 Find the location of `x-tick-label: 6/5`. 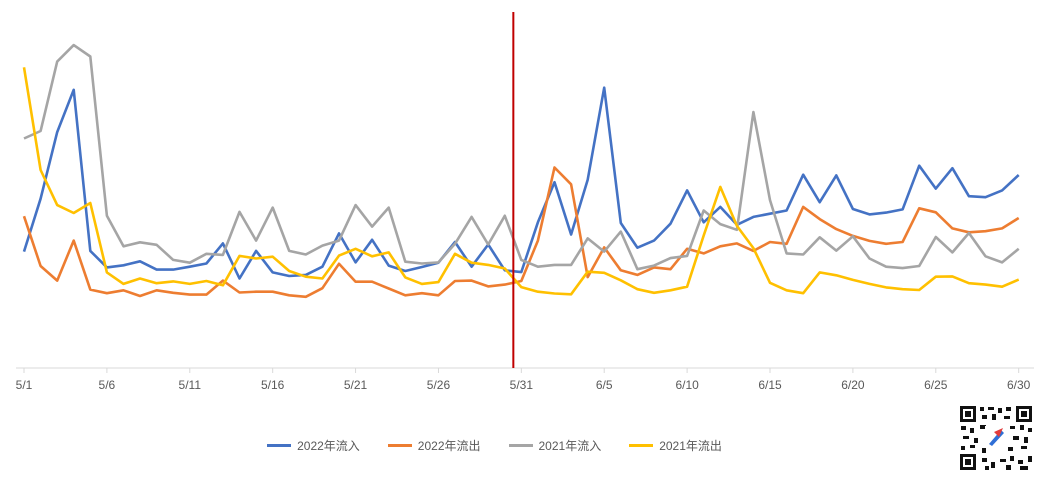

x-tick-label: 6/5 is located at coordinates (604, 385).